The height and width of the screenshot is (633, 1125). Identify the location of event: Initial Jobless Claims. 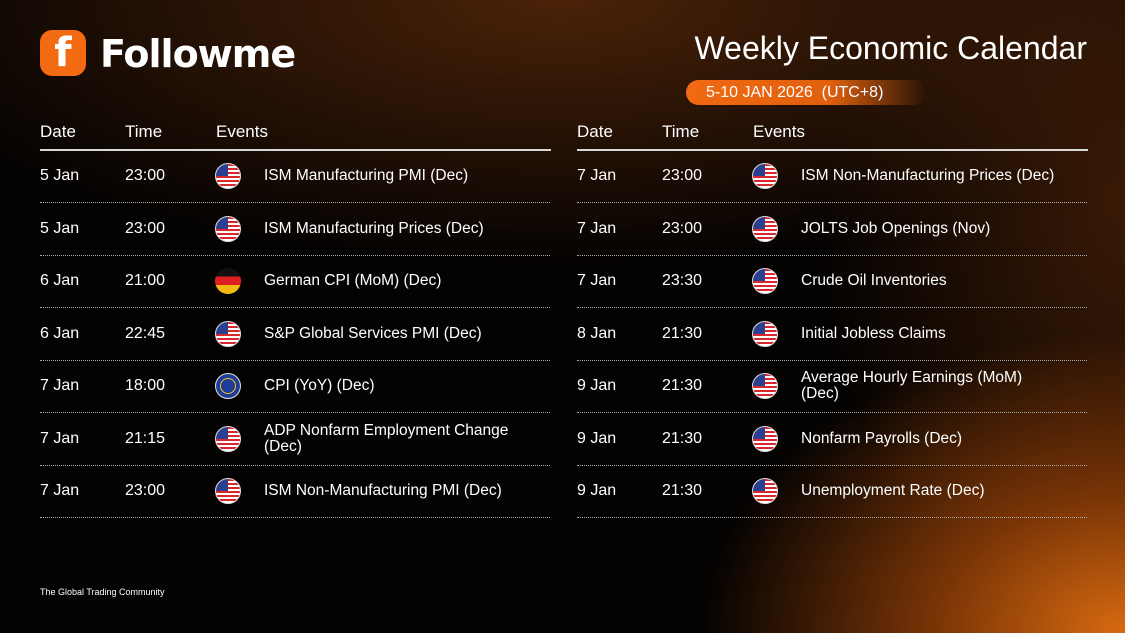
(873, 333).